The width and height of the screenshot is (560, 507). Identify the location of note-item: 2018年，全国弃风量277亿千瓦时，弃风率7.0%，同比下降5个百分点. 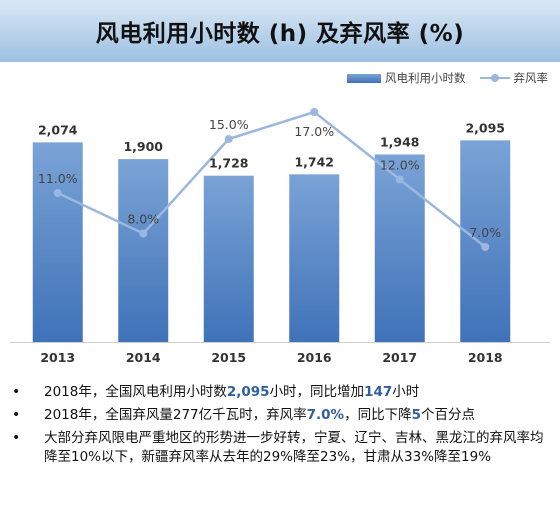
(280, 415).